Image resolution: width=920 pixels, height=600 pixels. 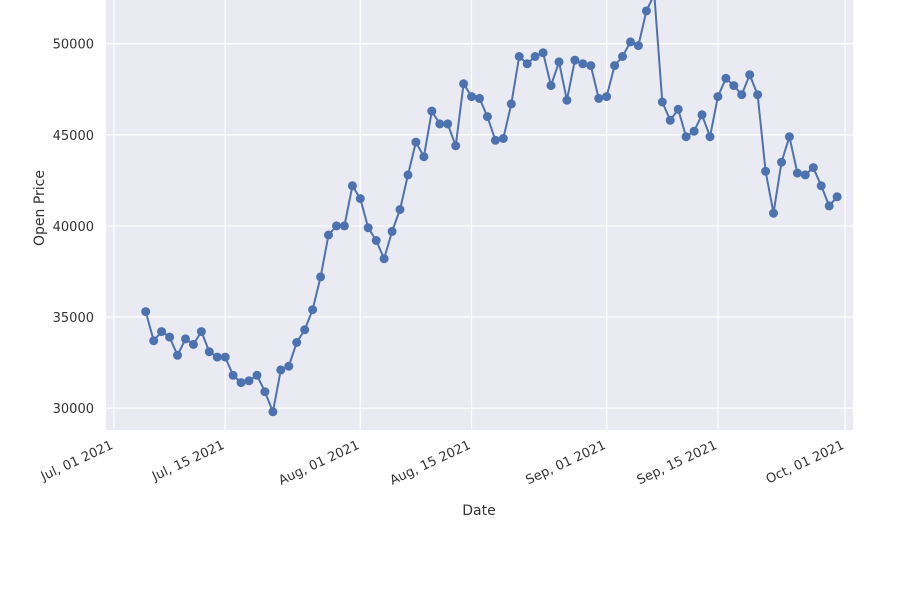 What do you see at coordinates (73, 45) in the screenshot?
I see `y-tick-label: 50000` at bounding box center [73, 45].